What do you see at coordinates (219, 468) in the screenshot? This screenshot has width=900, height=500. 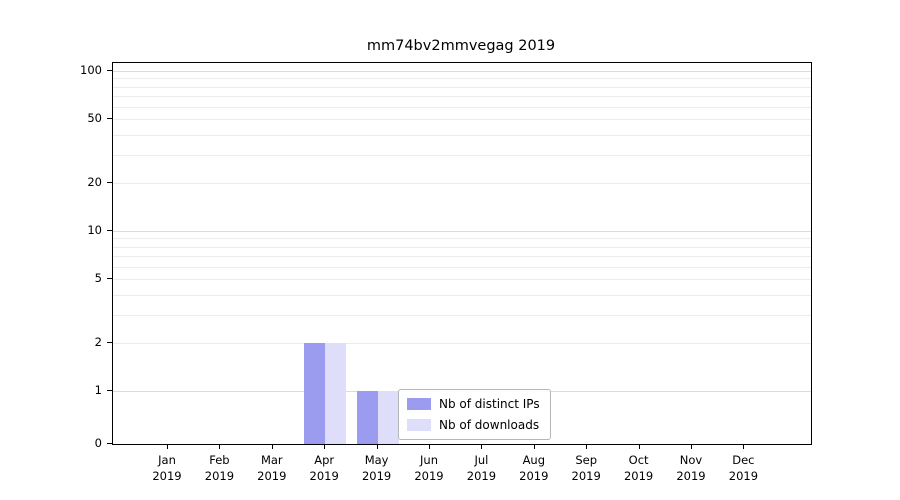 I see `x-axis-label: Feb 2019` at bounding box center [219, 468].